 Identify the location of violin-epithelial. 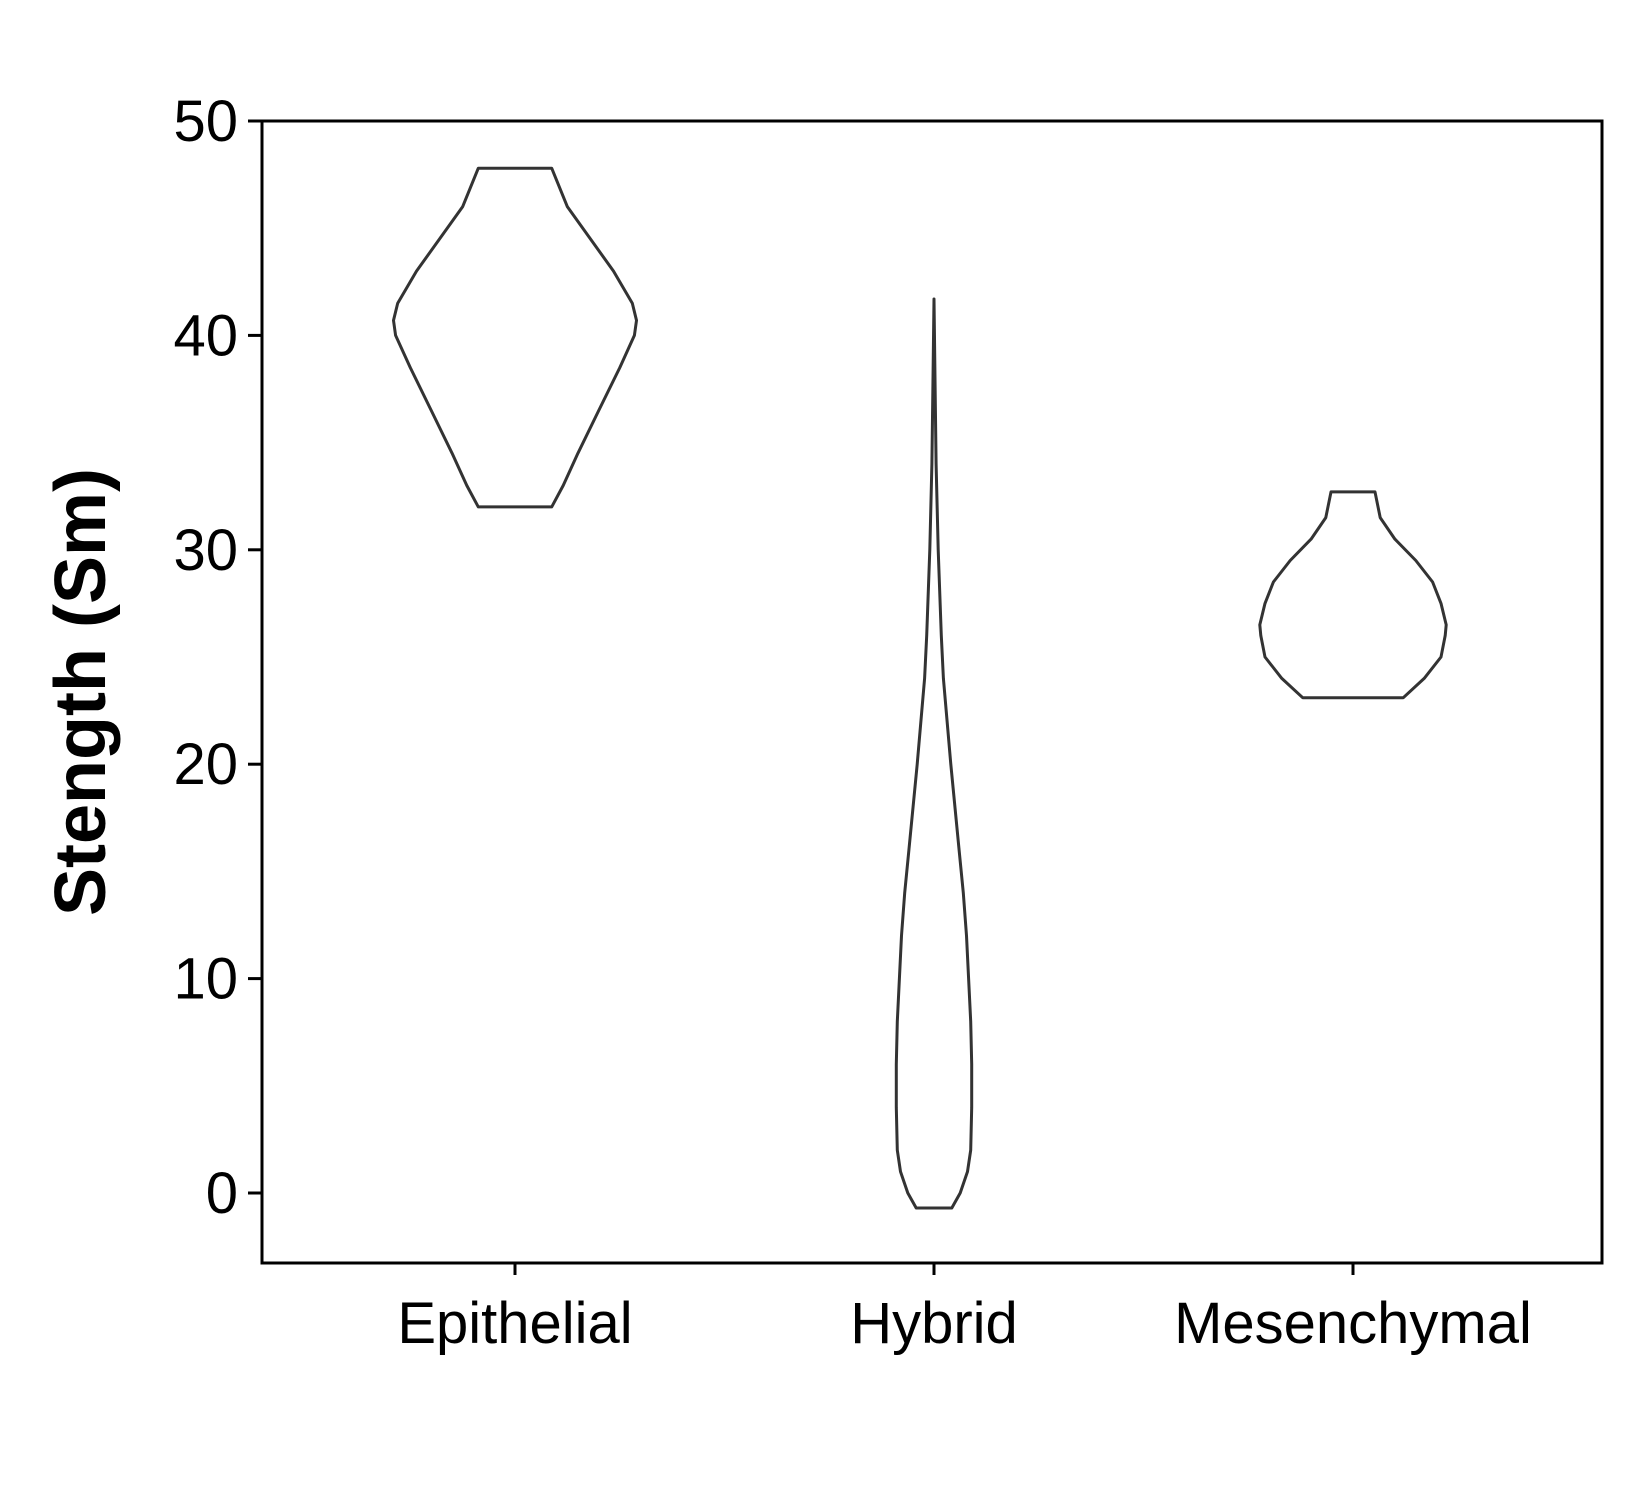
(515, 337).